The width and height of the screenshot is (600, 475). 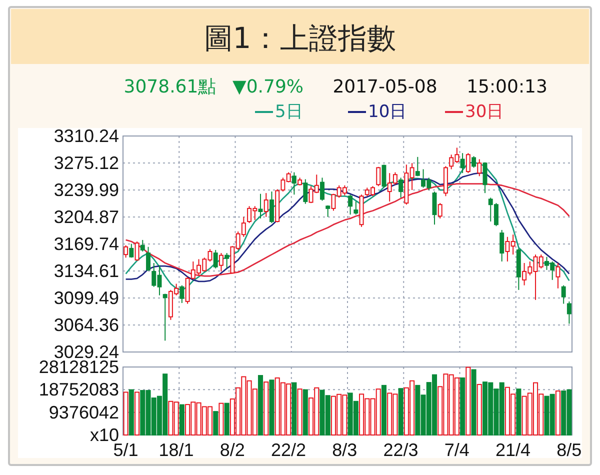 What do you see at coordinates (288, 450) in the screenshot?
I see `x-tick-label: 22/2` at bounding box center [288, 450].